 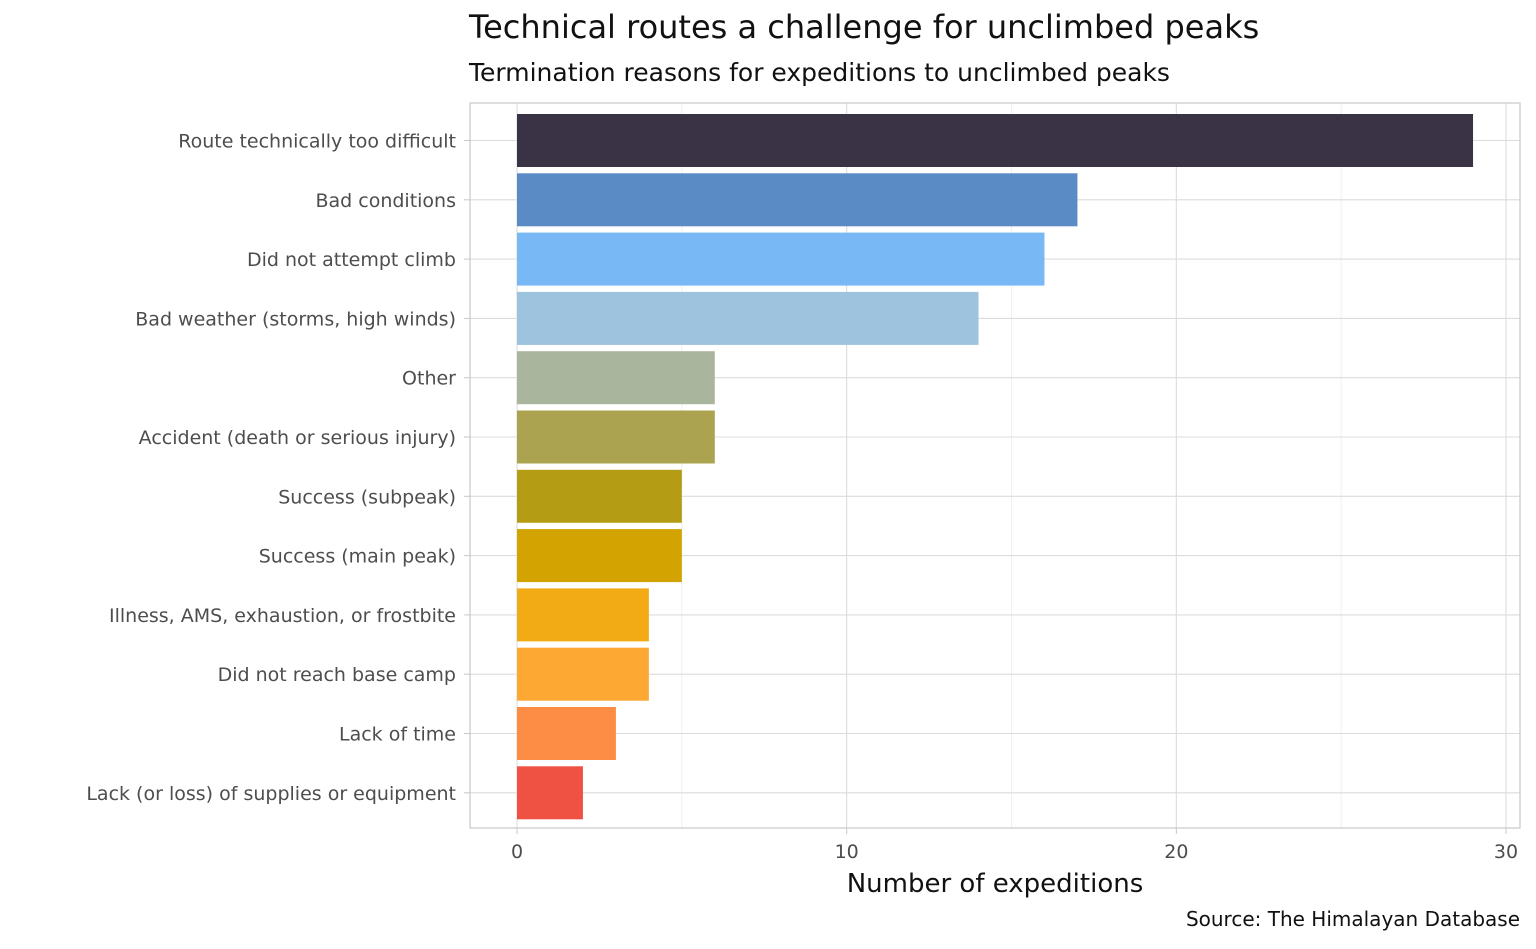 I want to click on y-tick-label: Did not attempt climb, so click(x=351, y=260).